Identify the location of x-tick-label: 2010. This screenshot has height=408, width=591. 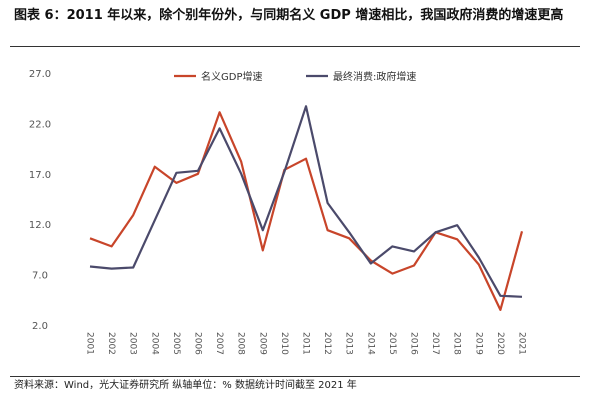
(284, 343).